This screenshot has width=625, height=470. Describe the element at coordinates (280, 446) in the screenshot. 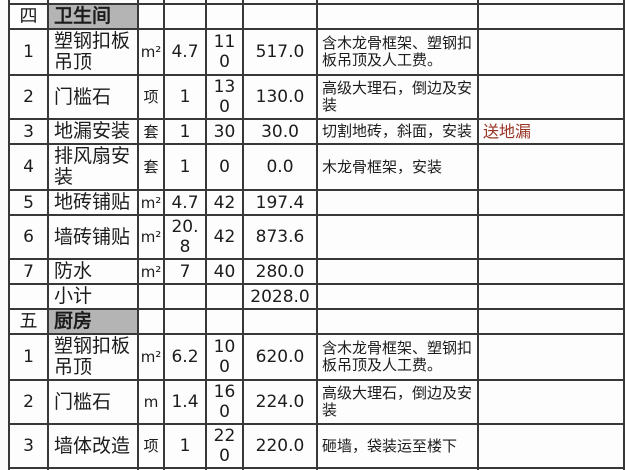

I see `cell-amount: 220.0` at that location.